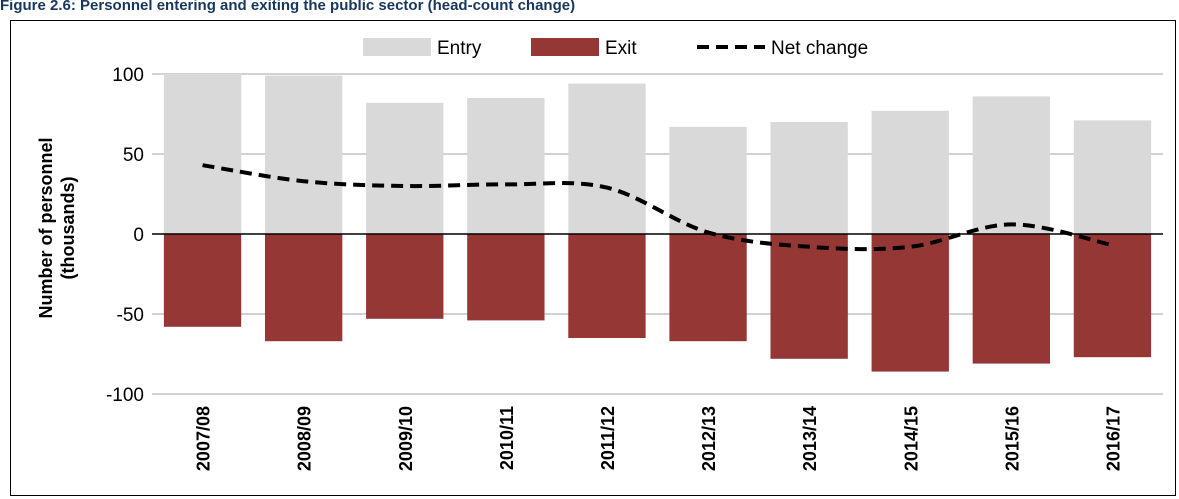  What do you see at coordinates (507, 438) in the screenshot?
I see `x-tick-label: 2010/11` at bounding box center [507, 438].